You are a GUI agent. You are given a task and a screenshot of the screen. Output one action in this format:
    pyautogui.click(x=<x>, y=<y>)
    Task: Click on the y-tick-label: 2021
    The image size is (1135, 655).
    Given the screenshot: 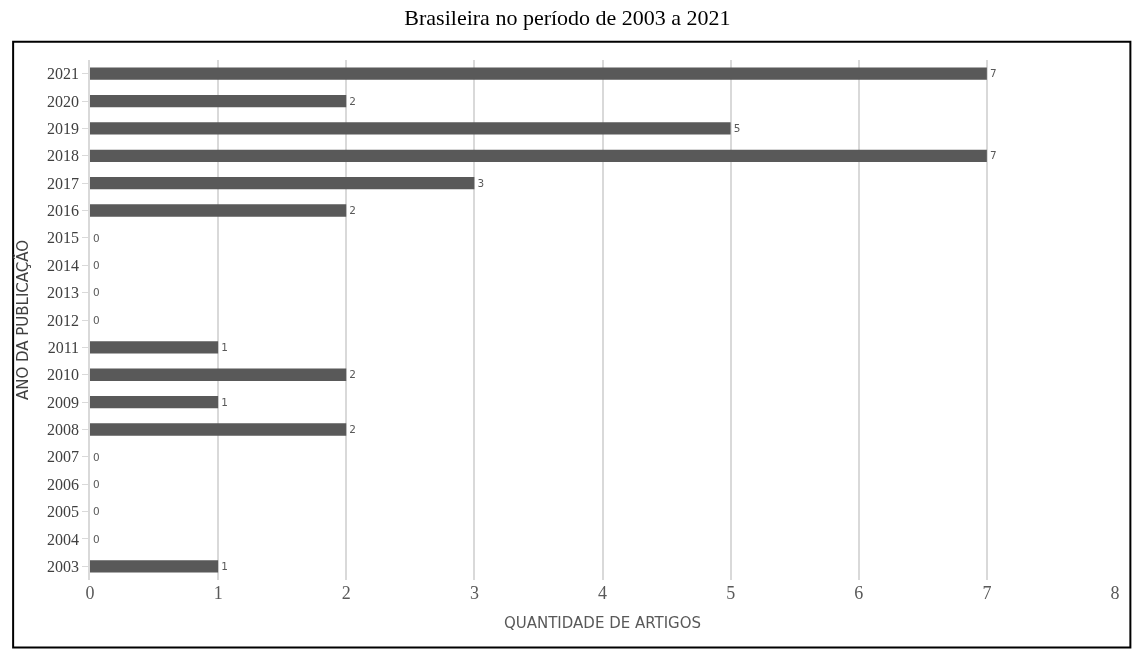 What is the action you would take?
    pyautogui.click(x=63, y=74)
    